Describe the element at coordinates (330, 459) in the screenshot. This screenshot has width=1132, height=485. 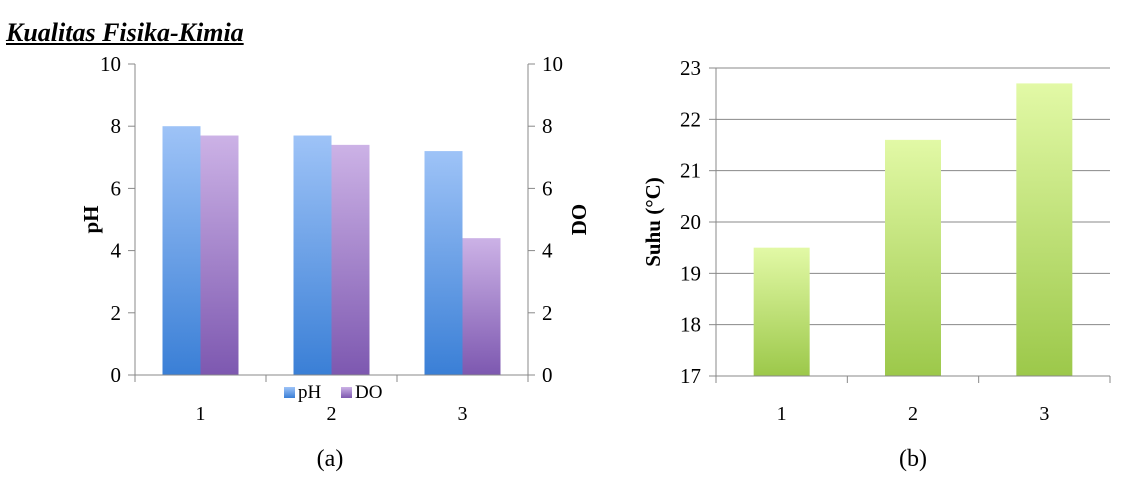
I see `caption-a: (a)` at that location.